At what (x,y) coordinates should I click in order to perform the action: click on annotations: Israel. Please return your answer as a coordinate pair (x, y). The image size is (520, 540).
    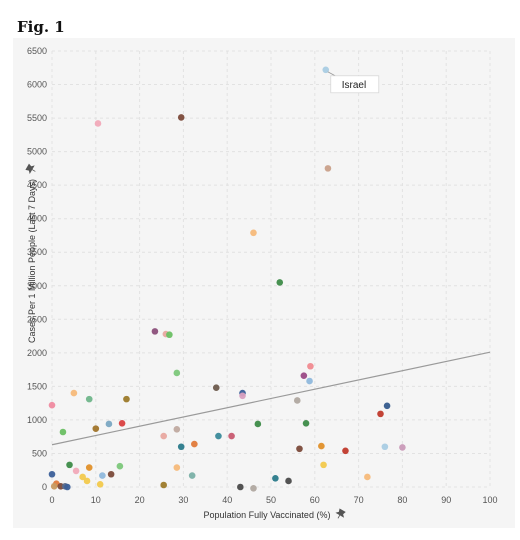
    Looking at the image, I should click on (353, 82).